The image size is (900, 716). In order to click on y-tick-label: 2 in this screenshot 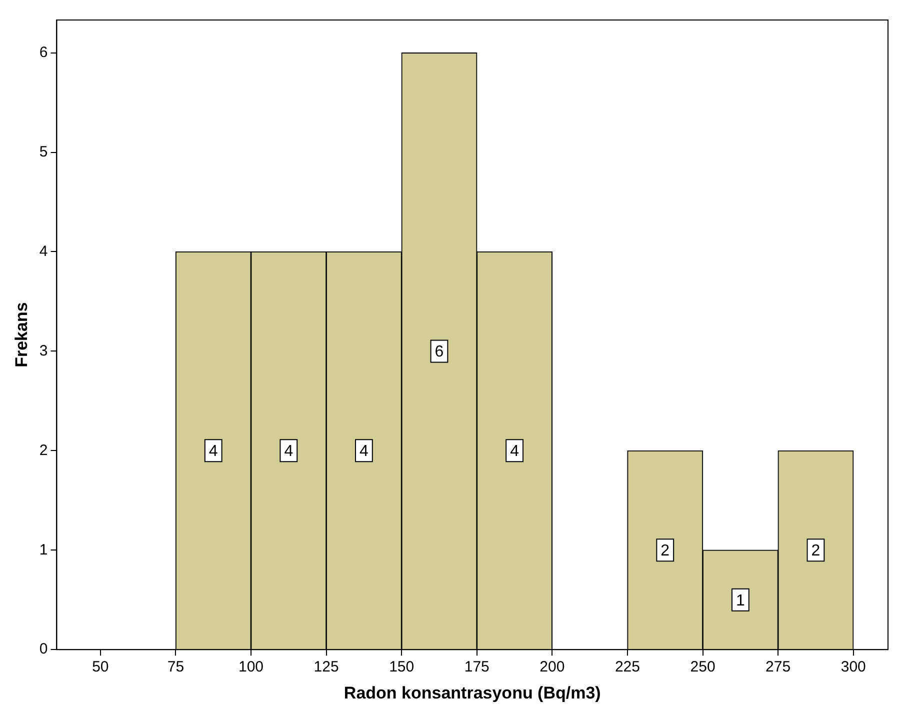, I will do `click(43, 450)`.